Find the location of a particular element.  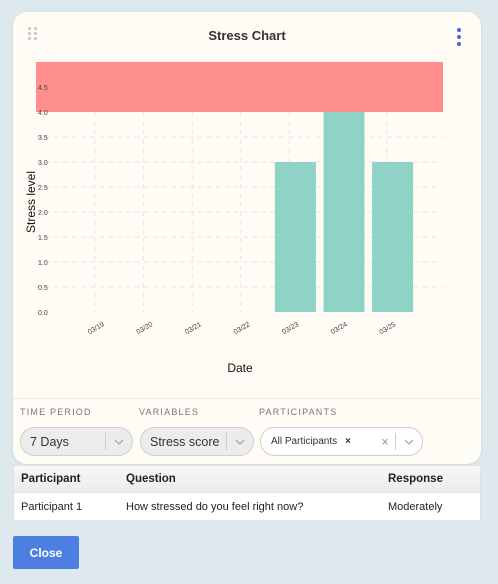

y-tick-label: 1.0 is located at coordinates (43, 263).